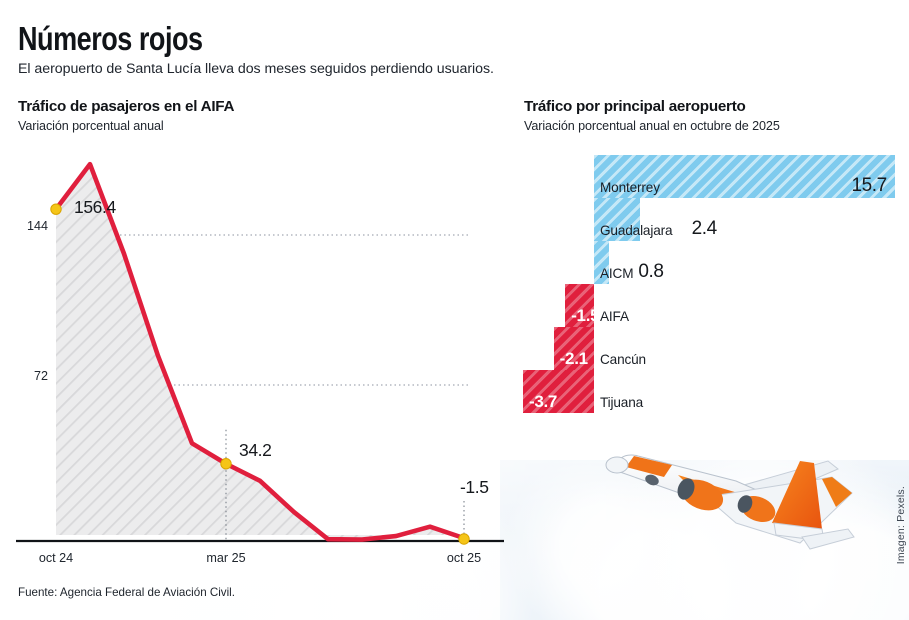 Image resolution: width=909 pixels, height=620 pixels. I want to click on bar-category-label: Tijuana, so click(622, 402).